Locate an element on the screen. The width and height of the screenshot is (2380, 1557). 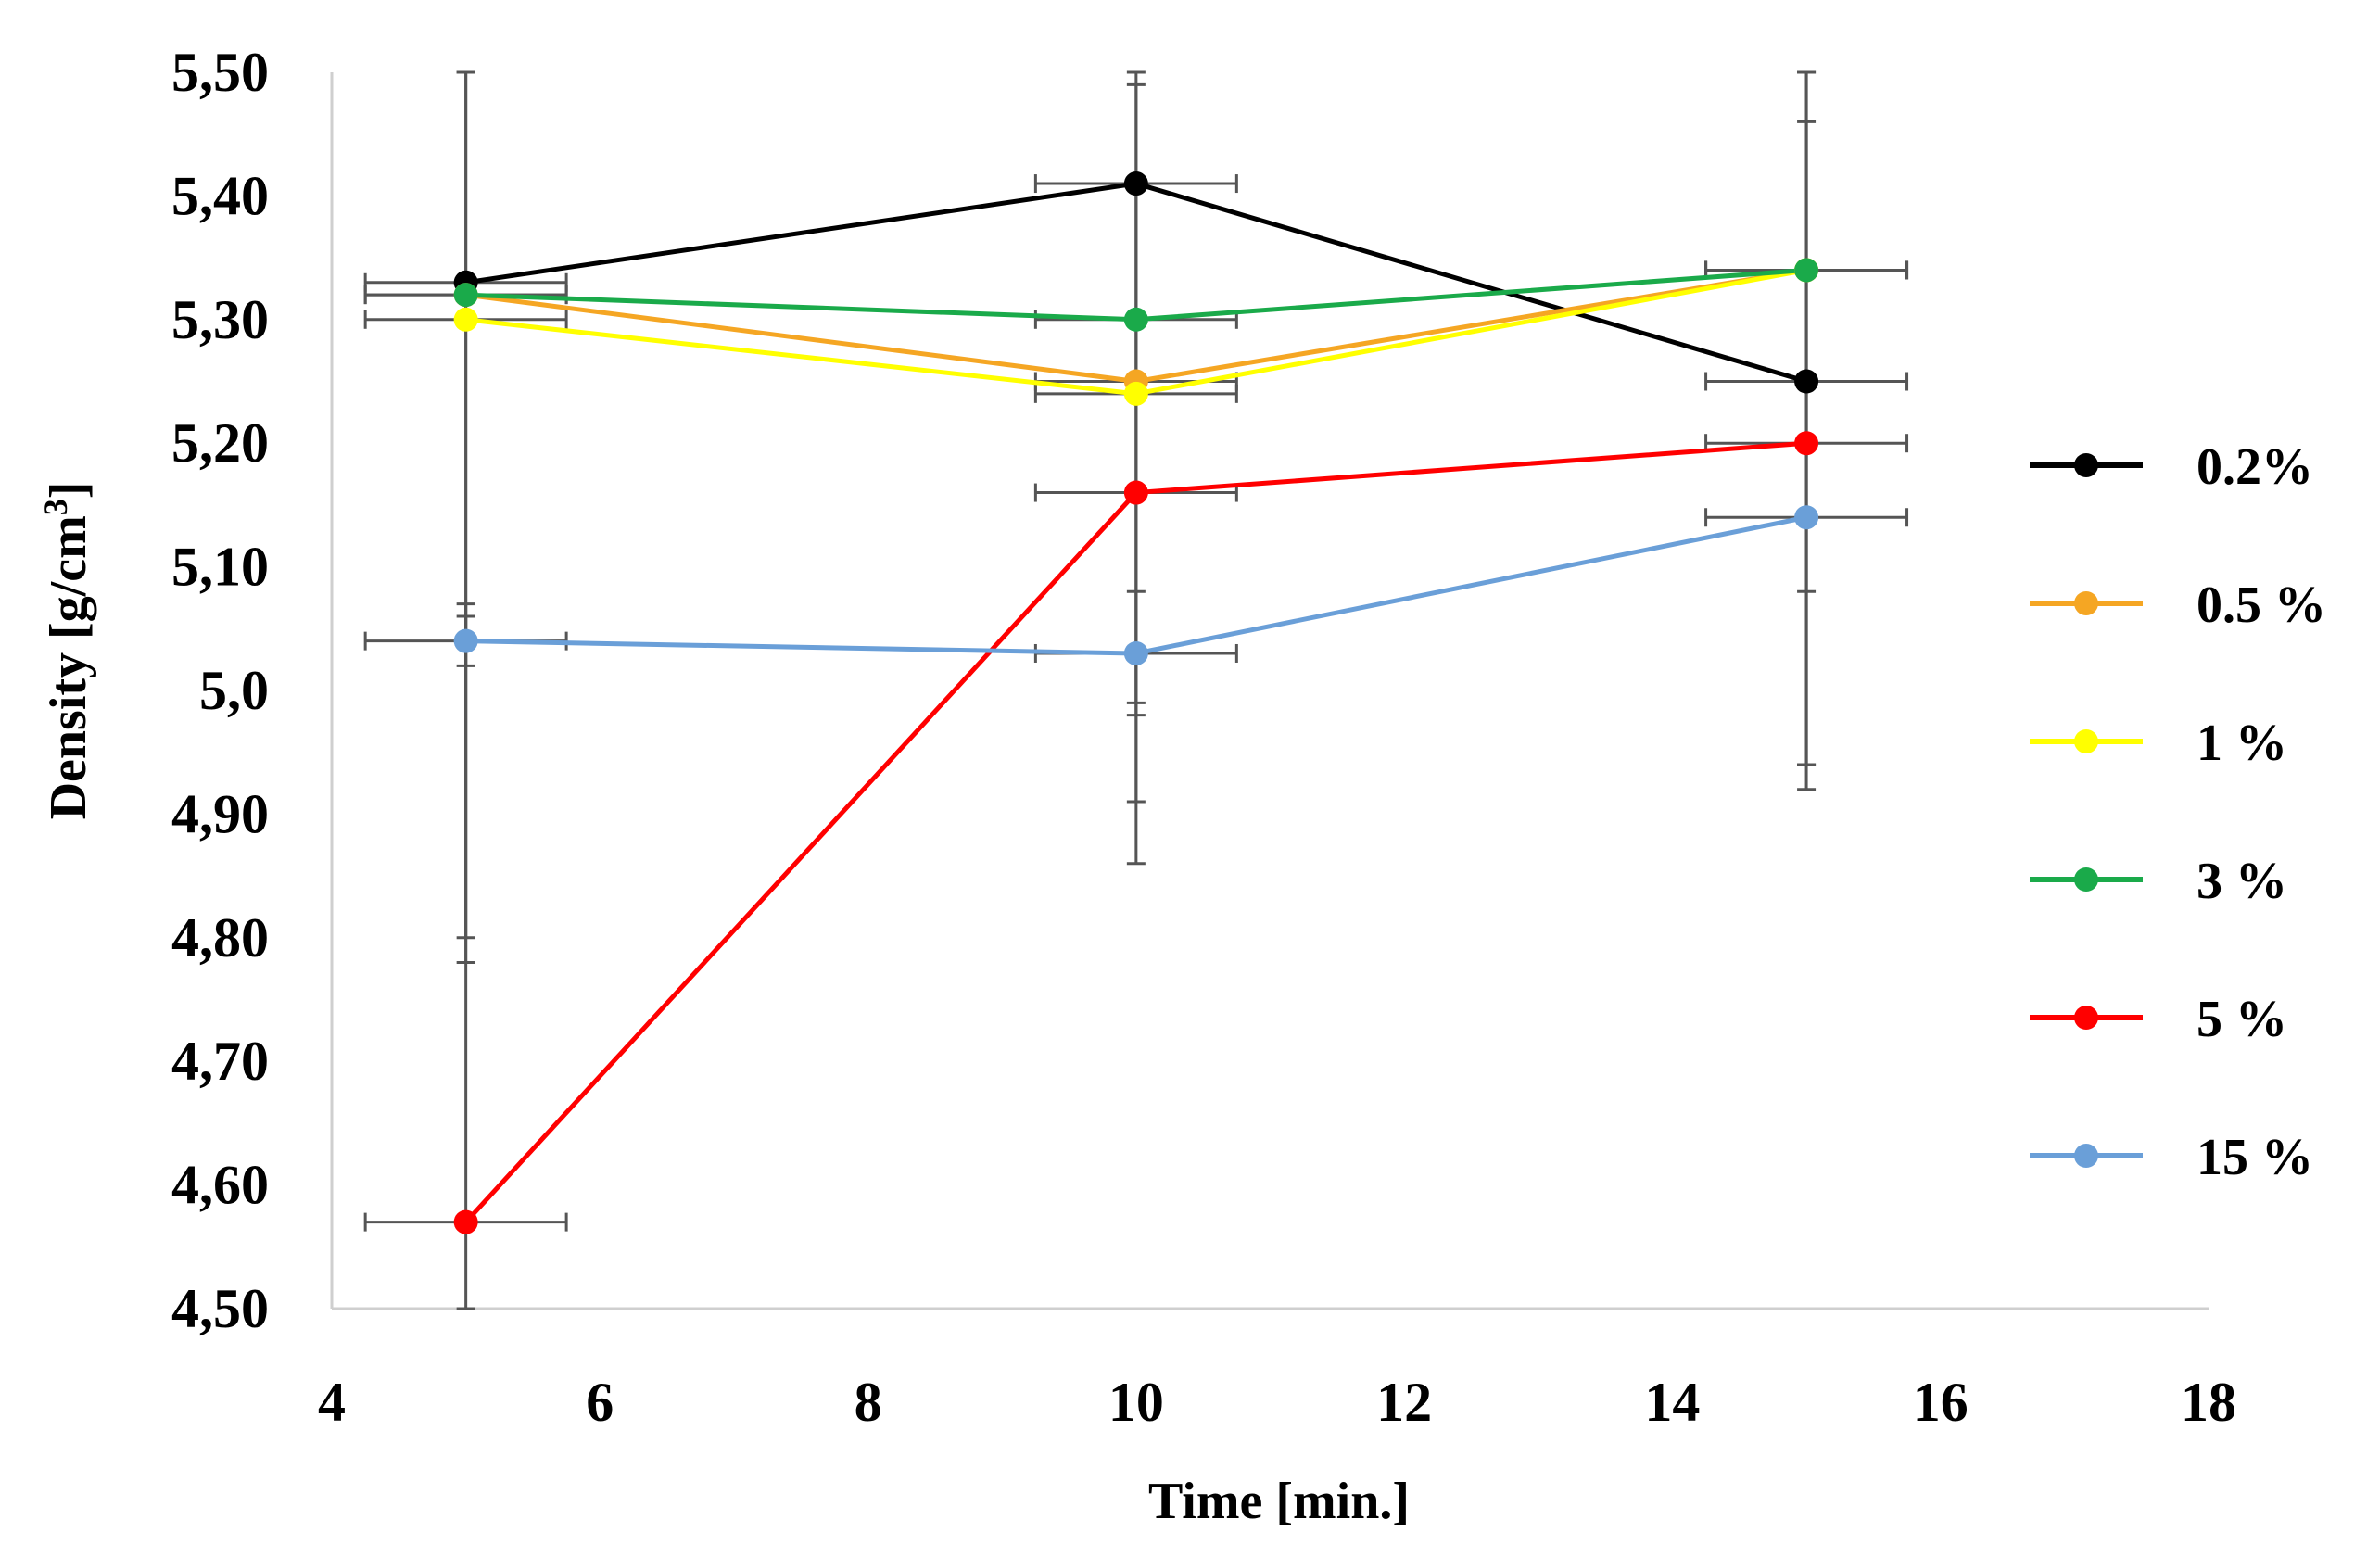
y-tick-label: 5,20 is located at coordinates (220, 443).